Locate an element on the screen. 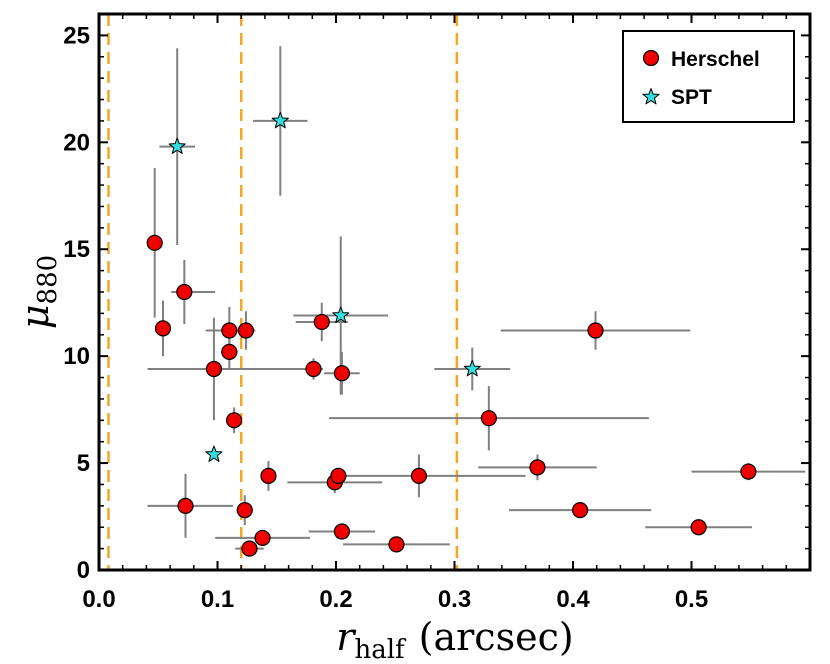  x-tick-label: 0.3 is located at coordinates (454, 599).